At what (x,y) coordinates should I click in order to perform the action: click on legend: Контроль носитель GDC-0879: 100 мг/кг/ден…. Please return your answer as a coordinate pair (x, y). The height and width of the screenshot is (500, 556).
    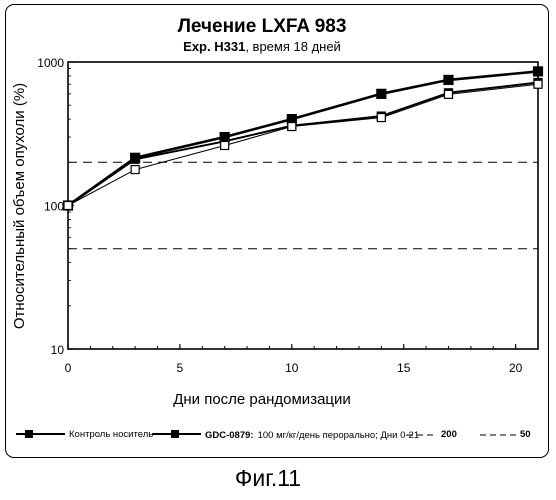
    Looking at the image, I should click on (273, 435).